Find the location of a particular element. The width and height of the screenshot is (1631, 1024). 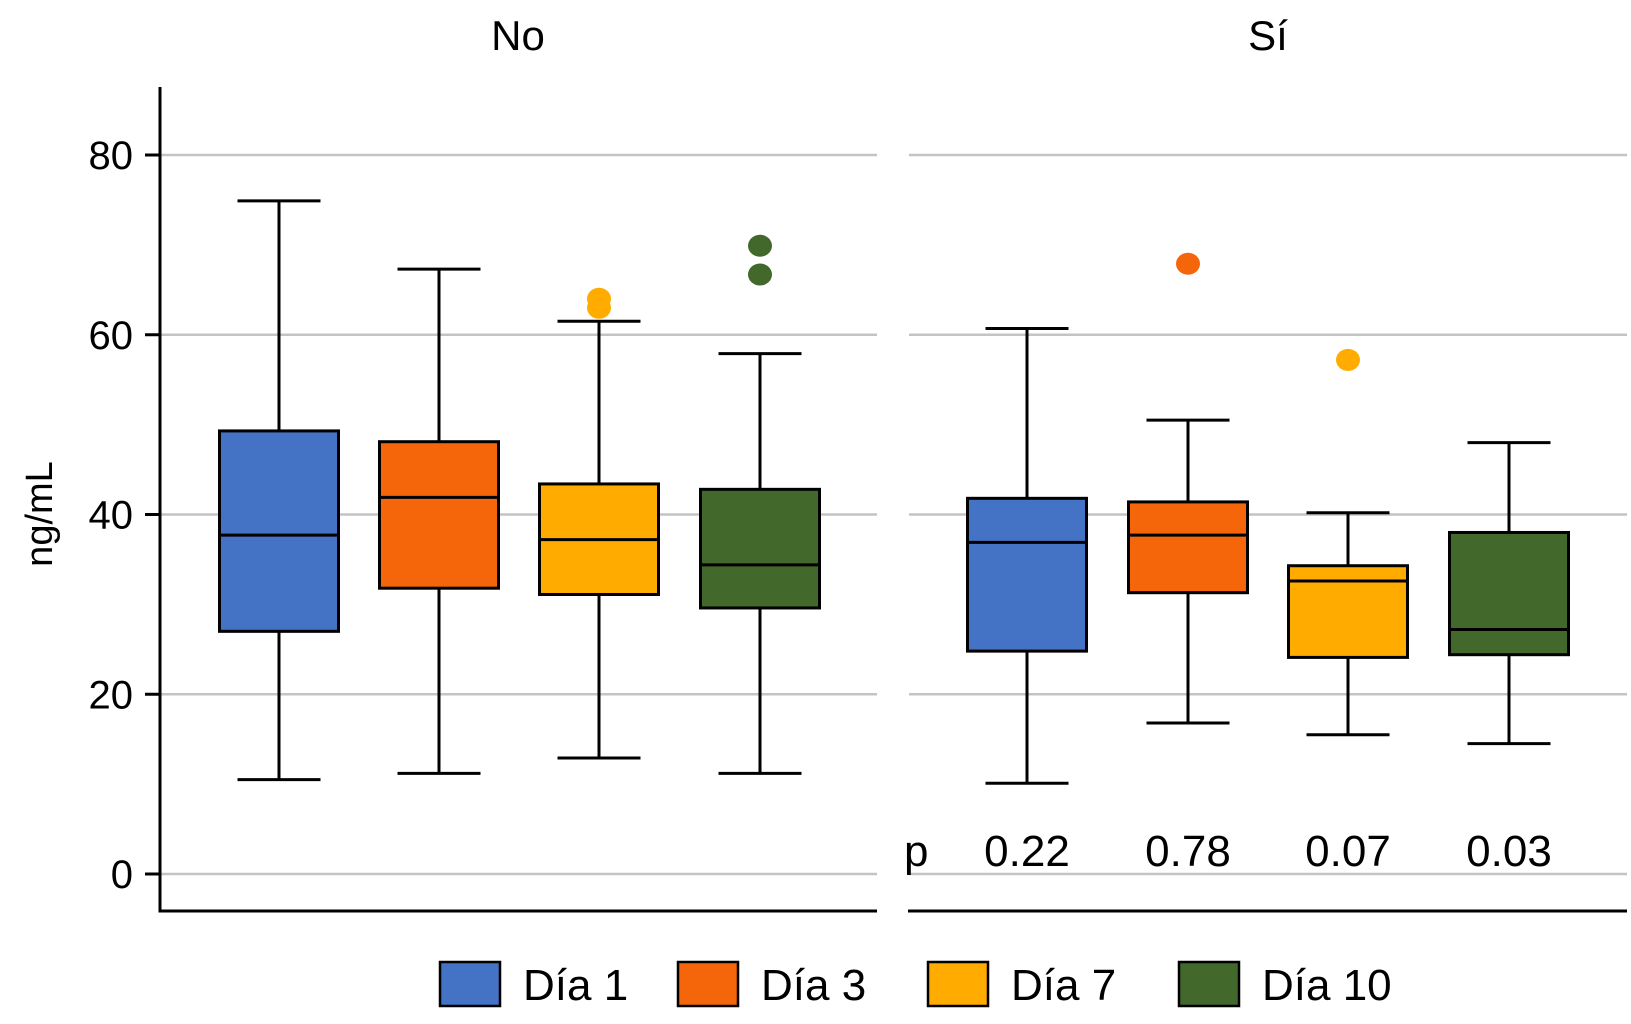

legend-item-1: Día 3 is located at coordinates (771, 985).